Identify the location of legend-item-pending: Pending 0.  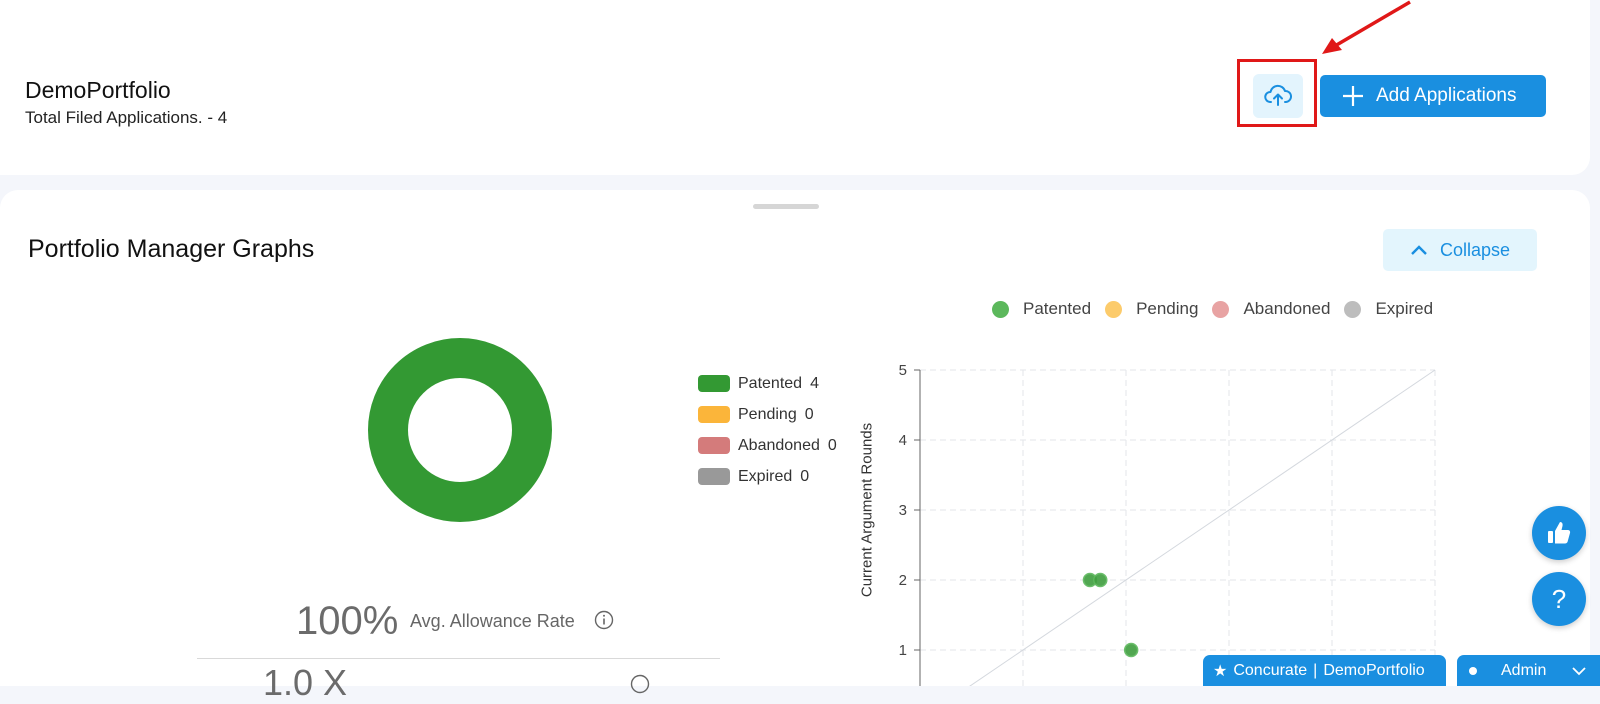
(767, 414).